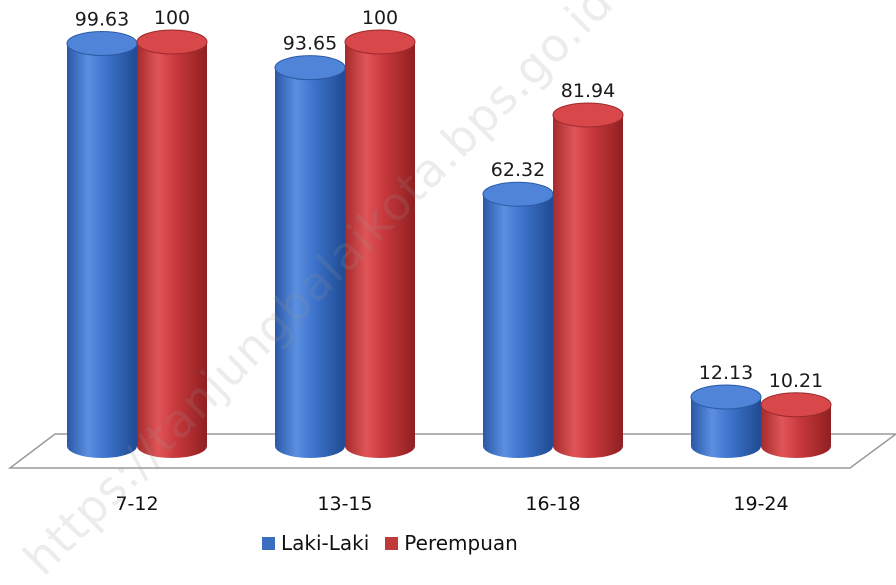  I want to click on legend-label-laki-laki: Laki-Laki, so click(325, 543).